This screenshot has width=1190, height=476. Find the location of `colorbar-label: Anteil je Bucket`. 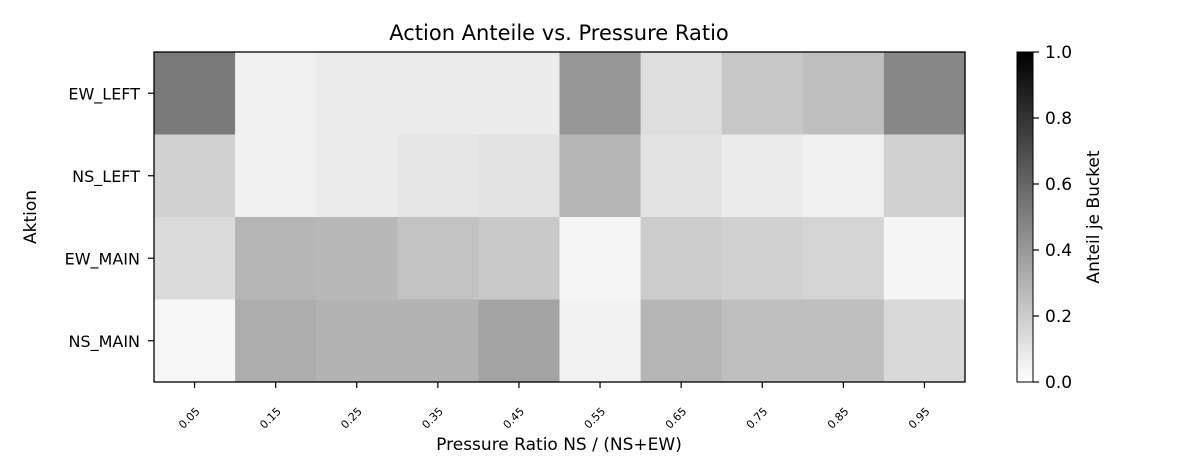

colorbar-label: Anteil je Bucket is located at coordinates (1094, 216).